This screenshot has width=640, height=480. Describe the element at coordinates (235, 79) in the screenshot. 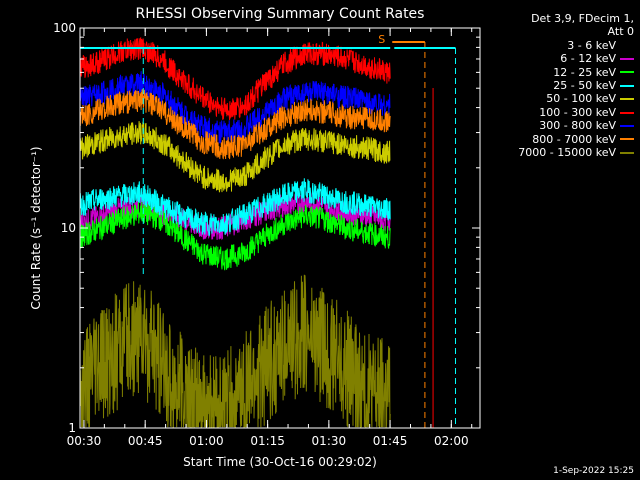

I see `series-line-100-300-kev` at that location.